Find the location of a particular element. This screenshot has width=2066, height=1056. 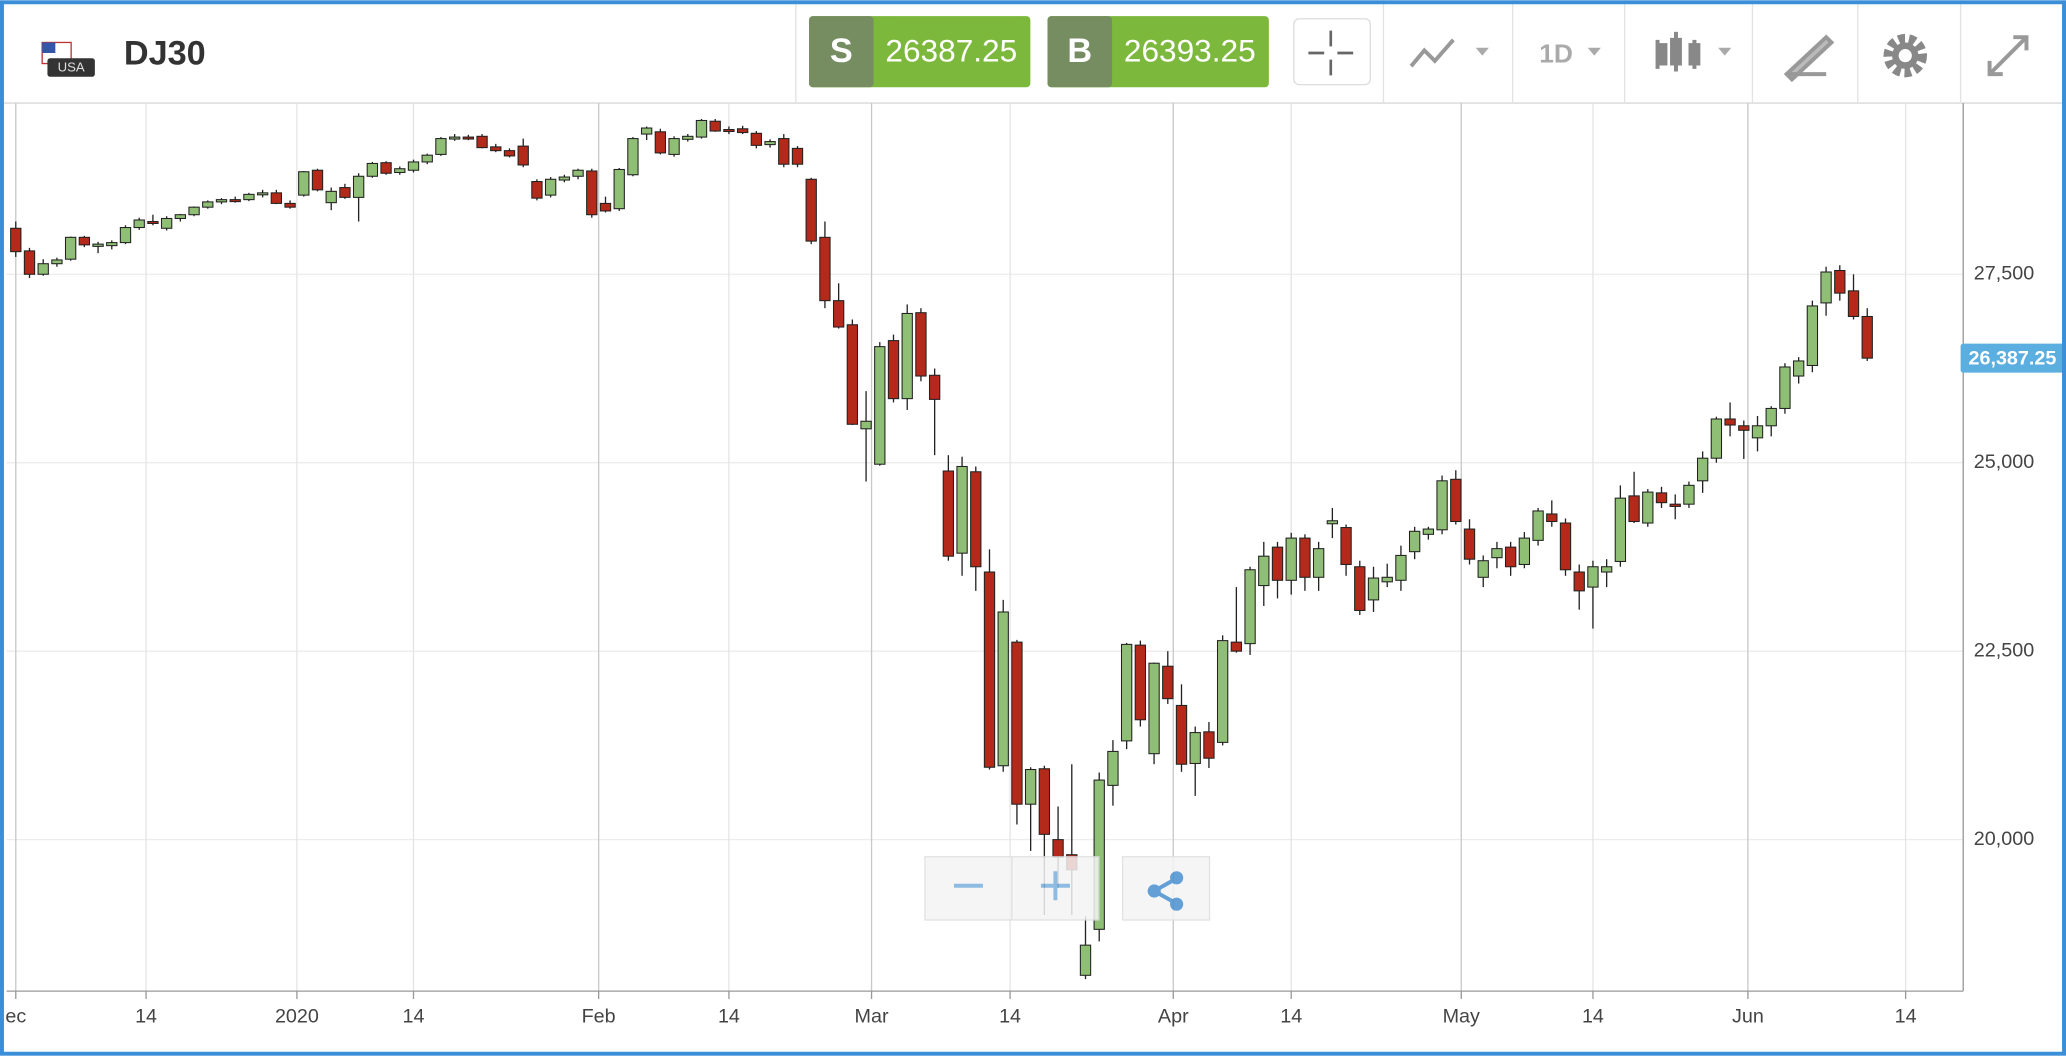

buy-button: B 26393.25 is located at coordinates (1158, 52).